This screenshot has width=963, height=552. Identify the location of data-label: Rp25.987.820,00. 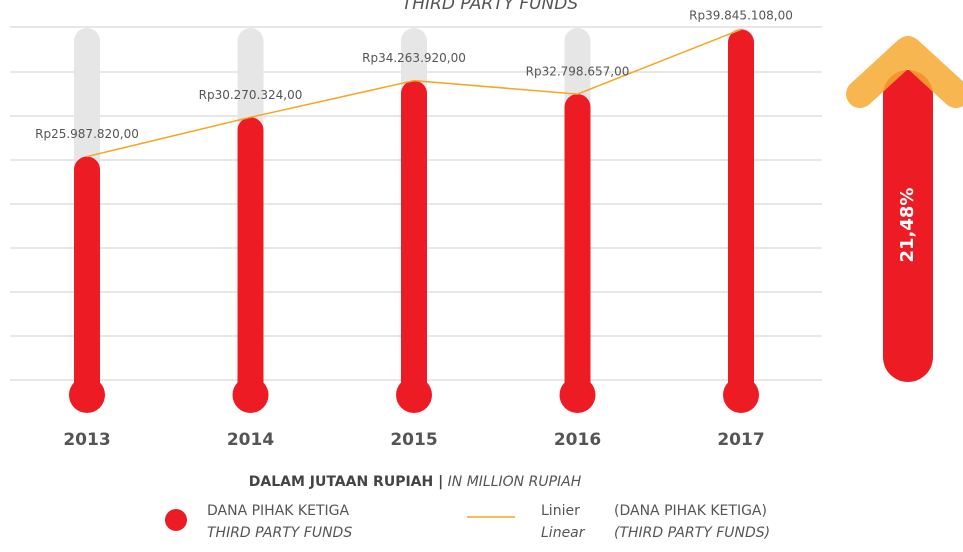
(87, 134).